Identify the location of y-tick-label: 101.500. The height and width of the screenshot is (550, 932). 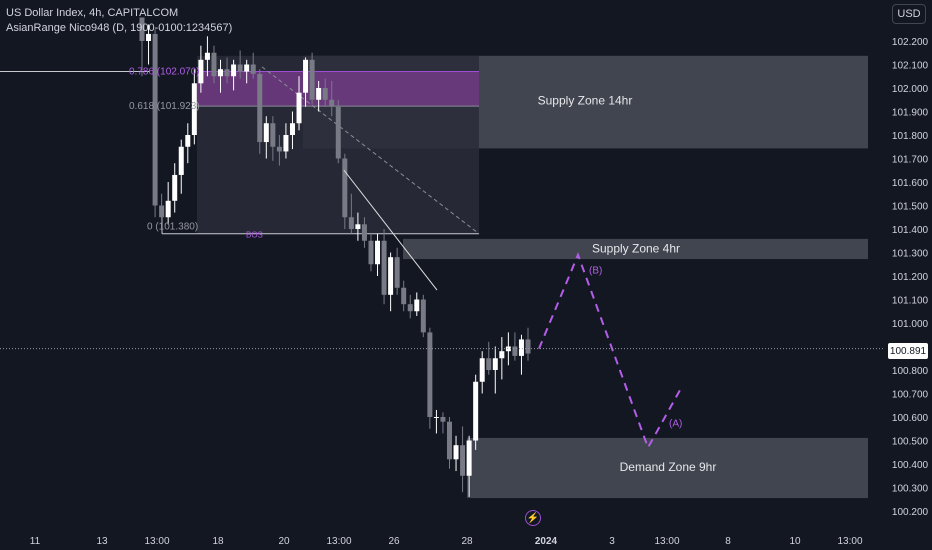
(910, 207).